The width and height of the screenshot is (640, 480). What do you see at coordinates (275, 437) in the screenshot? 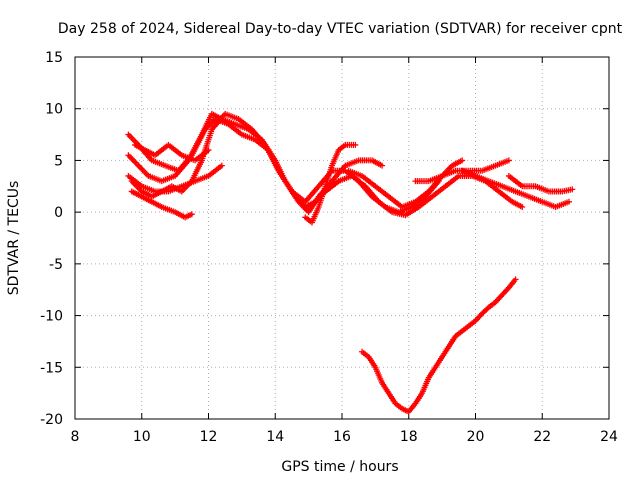
I see `x-tick-label: 14` at bounding box center [275, 437].